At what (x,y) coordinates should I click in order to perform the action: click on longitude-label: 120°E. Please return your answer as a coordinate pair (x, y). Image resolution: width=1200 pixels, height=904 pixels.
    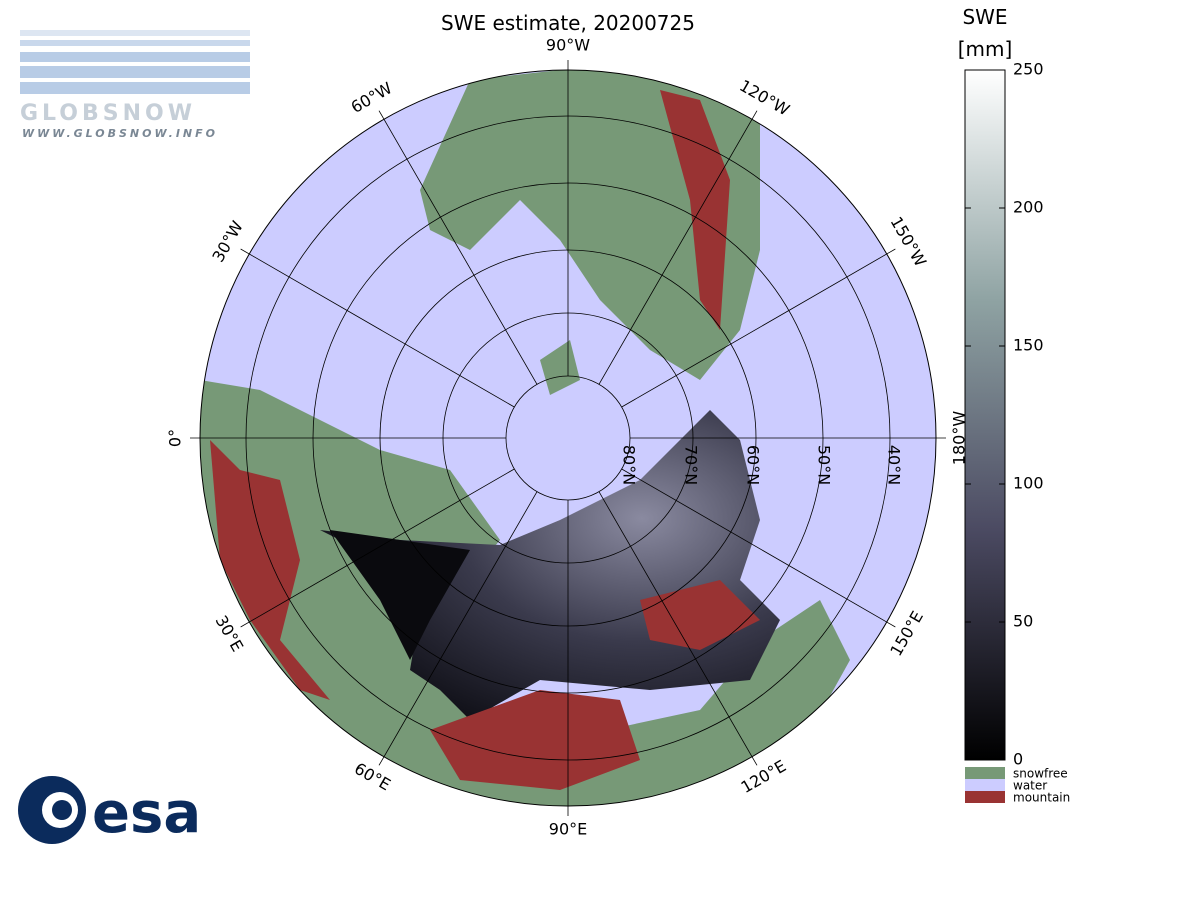
    Looking at the image, I should click on (764, 776).